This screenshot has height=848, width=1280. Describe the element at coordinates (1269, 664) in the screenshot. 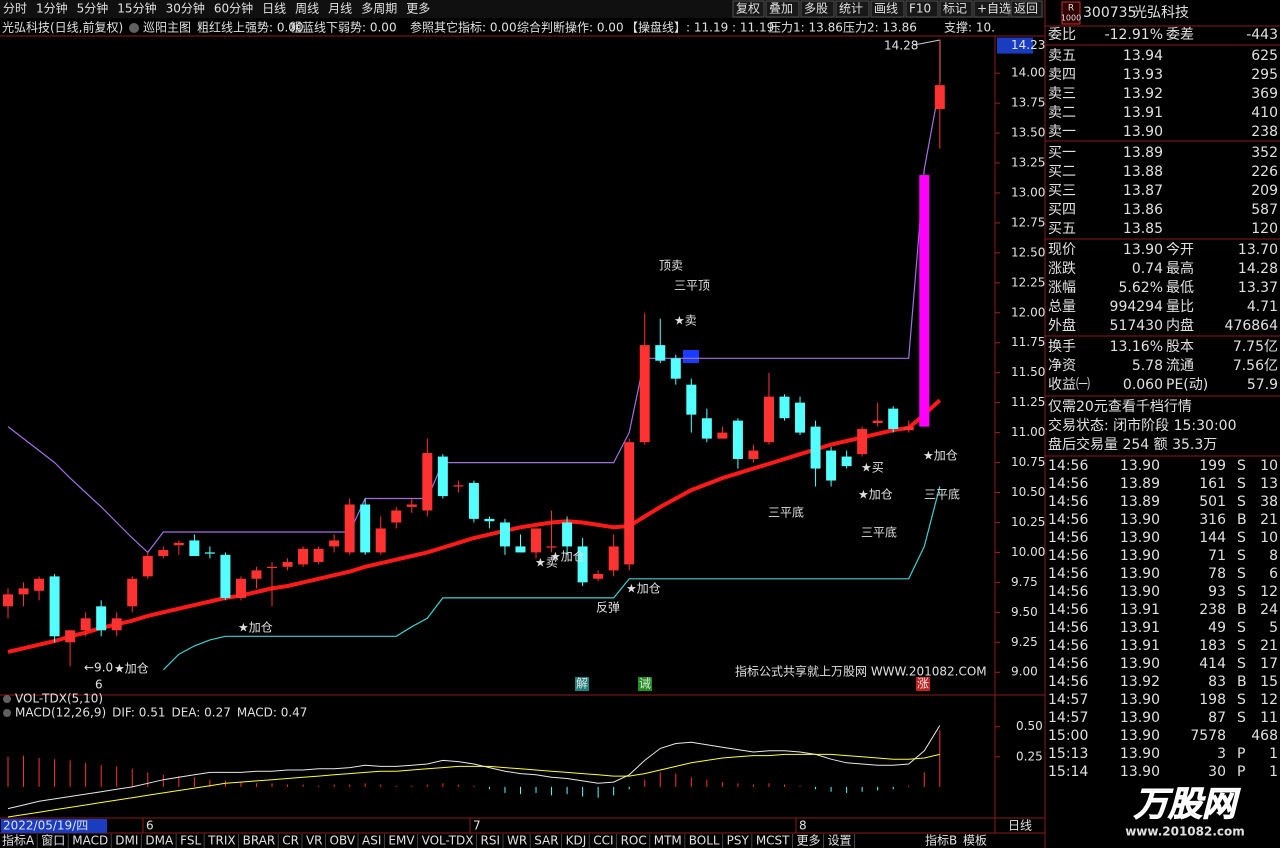

I see `trade-count: 17` at that location.